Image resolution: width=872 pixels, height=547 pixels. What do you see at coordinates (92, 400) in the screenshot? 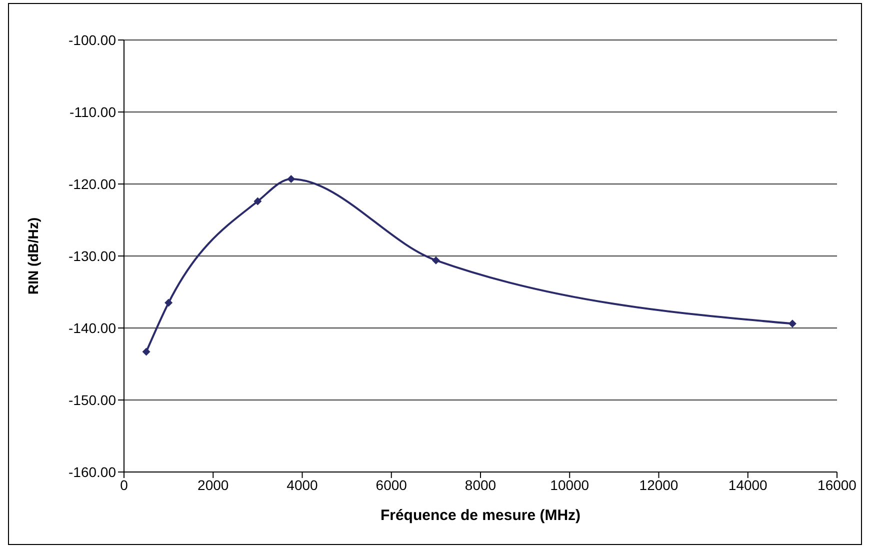
I see `y-tick-label: -150.00` at bounding box center [92, 400].